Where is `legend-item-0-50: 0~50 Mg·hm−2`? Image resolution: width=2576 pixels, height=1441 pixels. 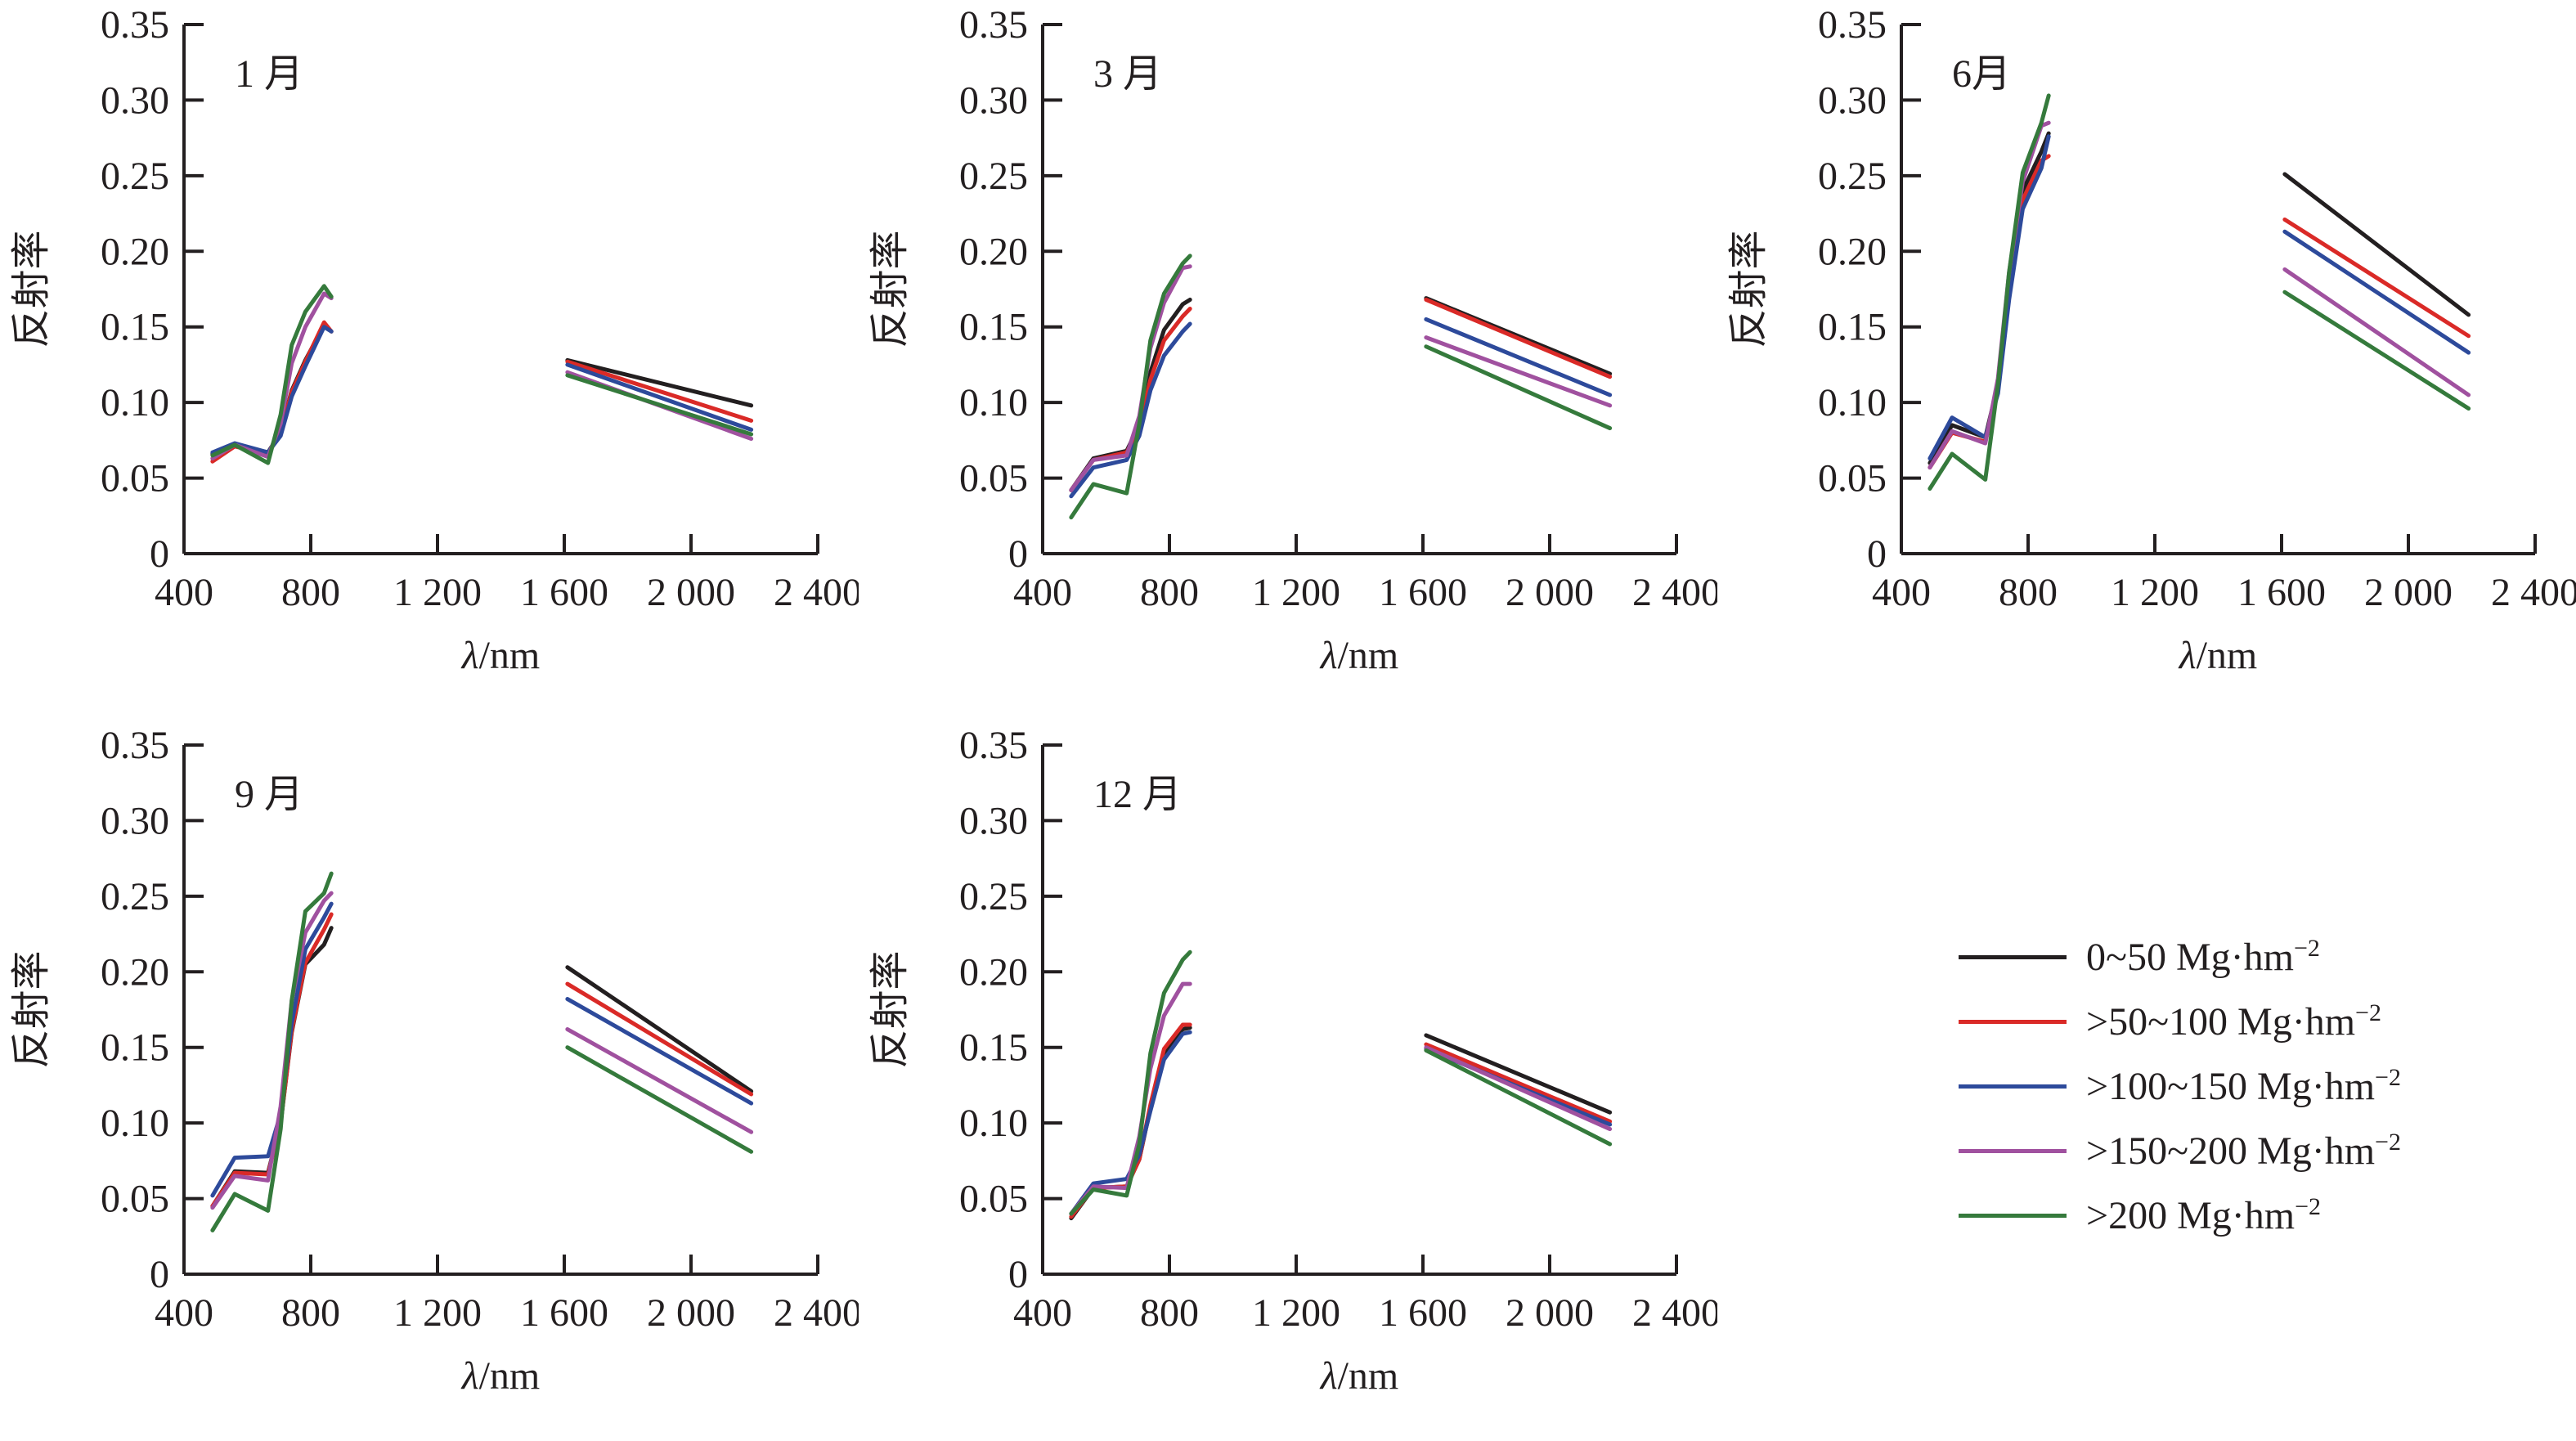 legend-item-0-50: 0~50 Mg·hm−2 is located at coordinates (2267, 957).